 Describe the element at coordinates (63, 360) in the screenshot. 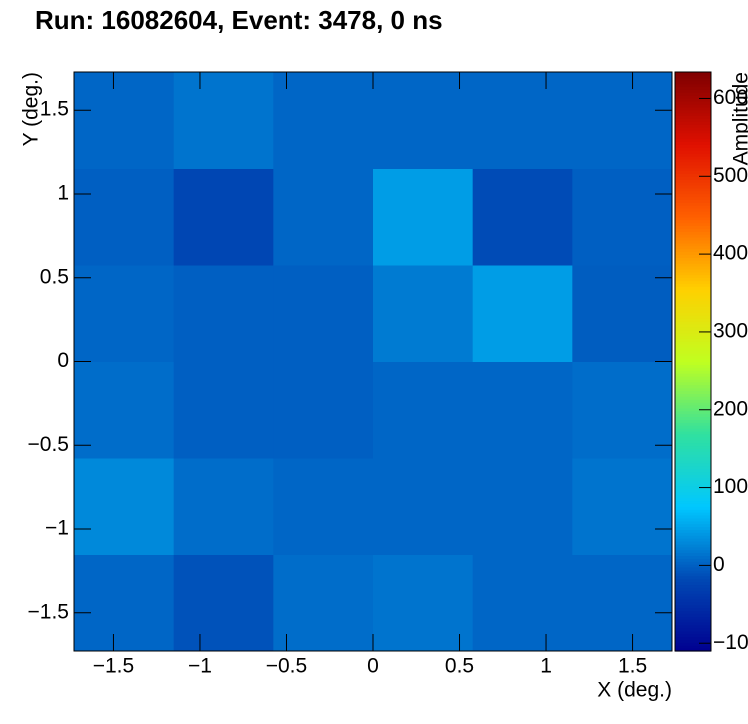

I see `y-tick-label: 0` at that location.